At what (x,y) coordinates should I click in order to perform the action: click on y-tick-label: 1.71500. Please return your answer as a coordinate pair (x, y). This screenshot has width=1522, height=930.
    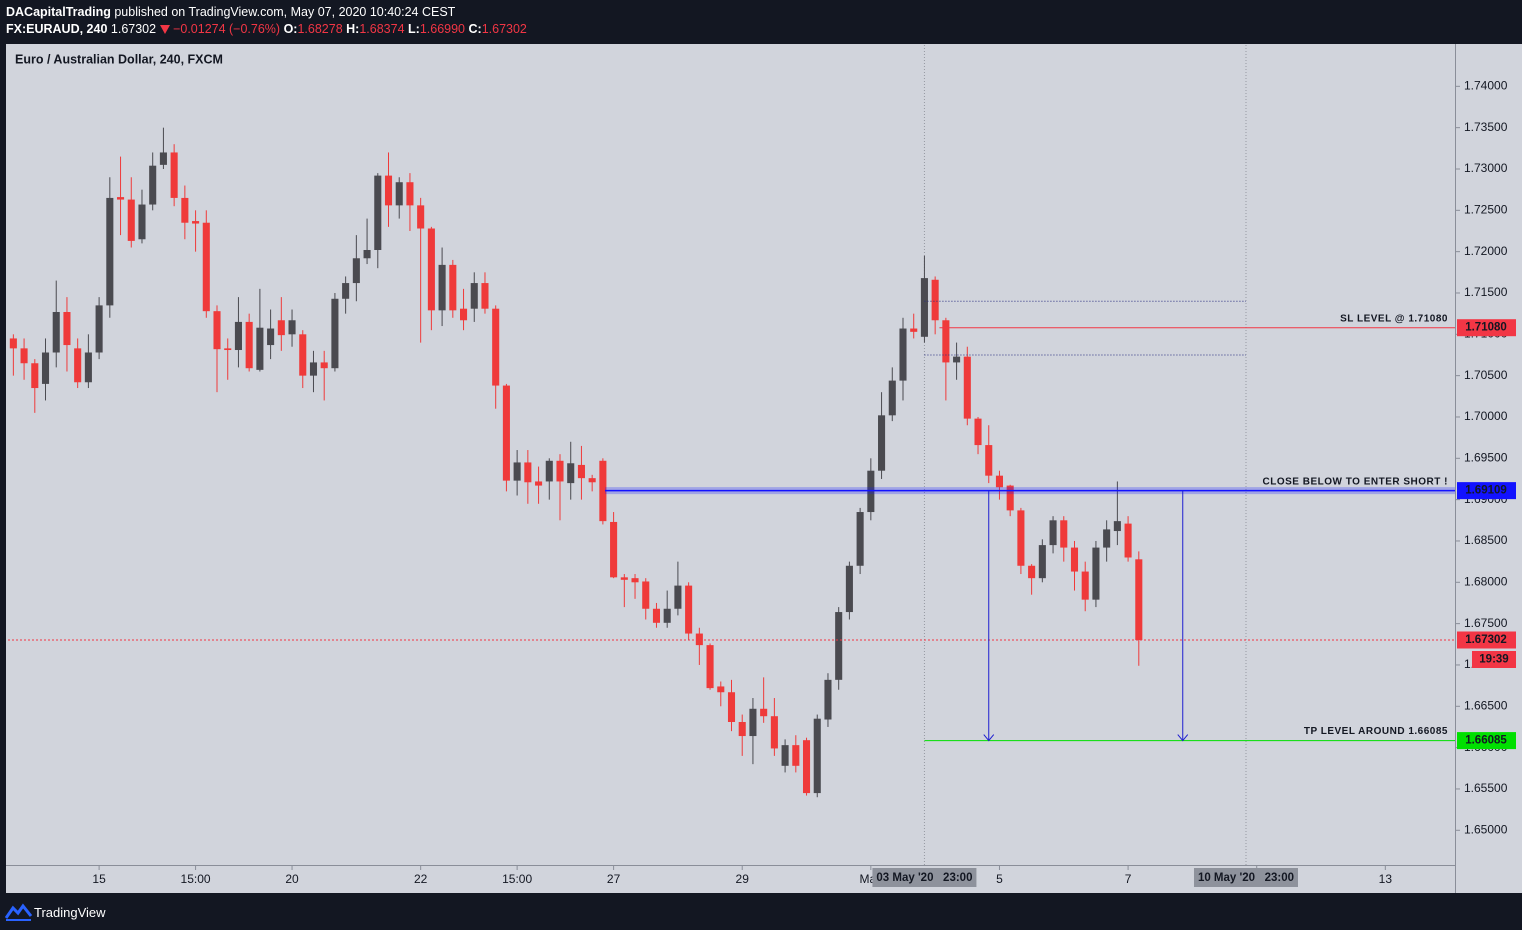
    Looking at the image, I should click on (1486, 292).